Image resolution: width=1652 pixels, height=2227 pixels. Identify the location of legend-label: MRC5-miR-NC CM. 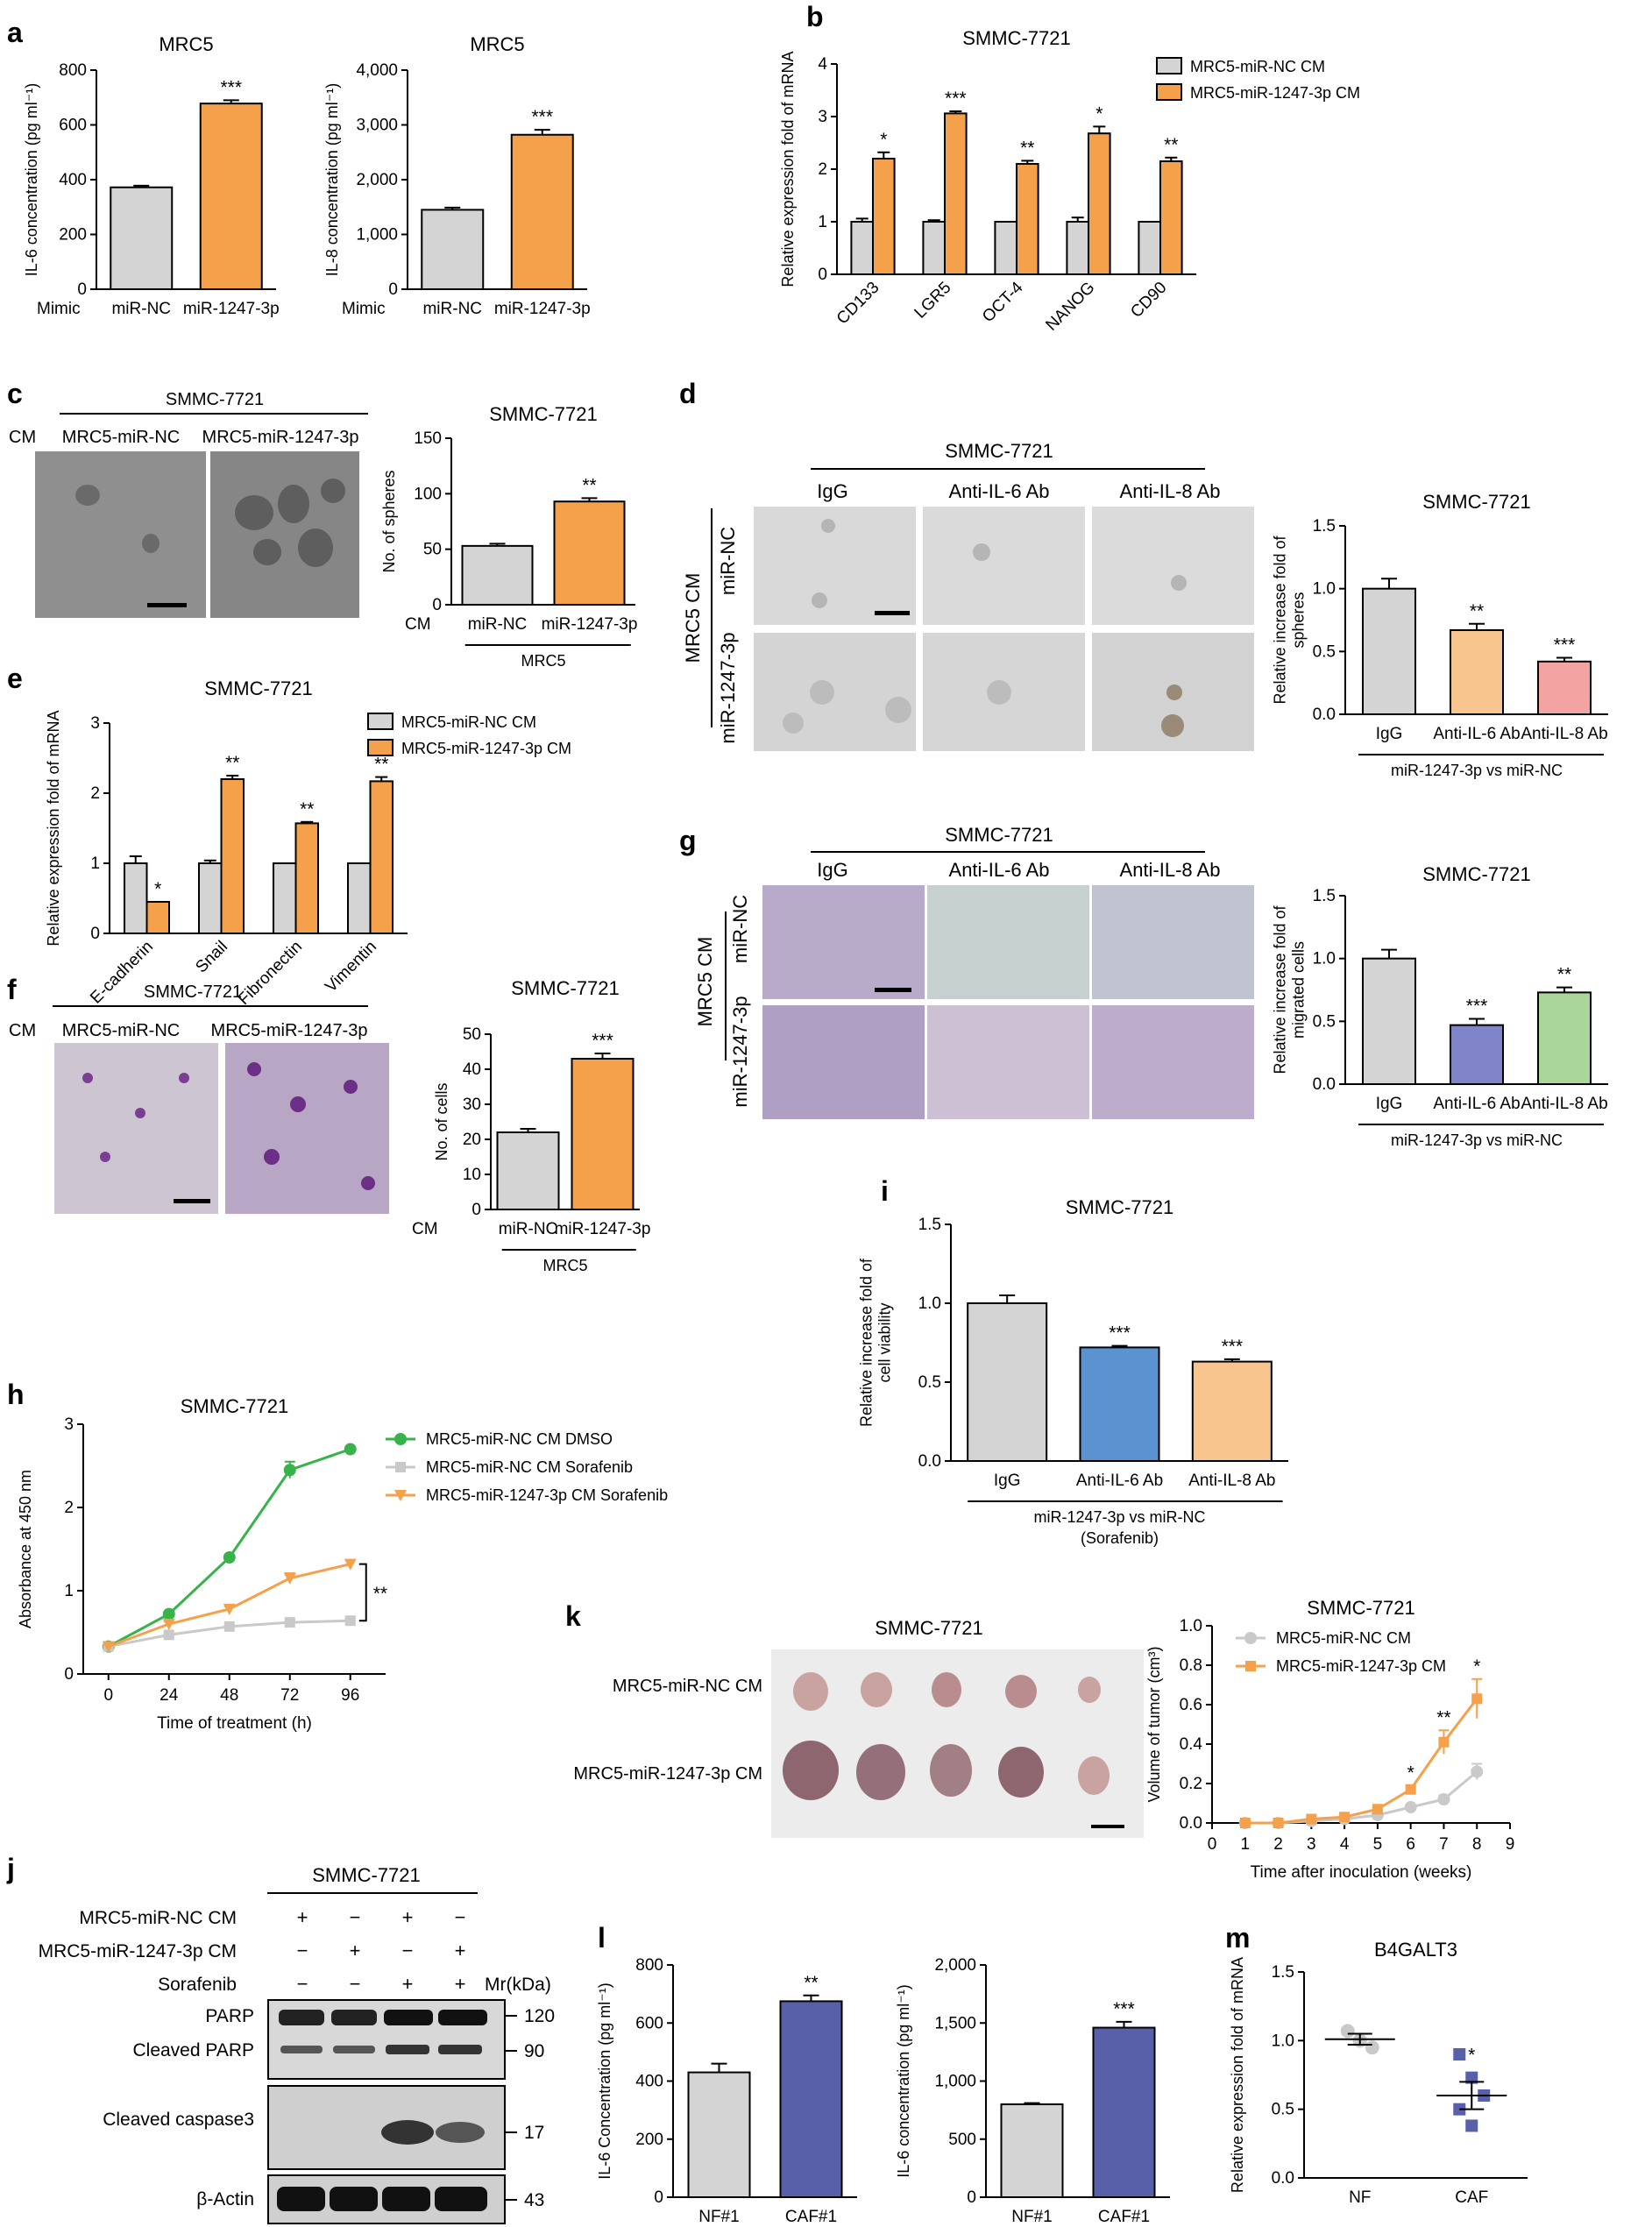
(1343, 1638).